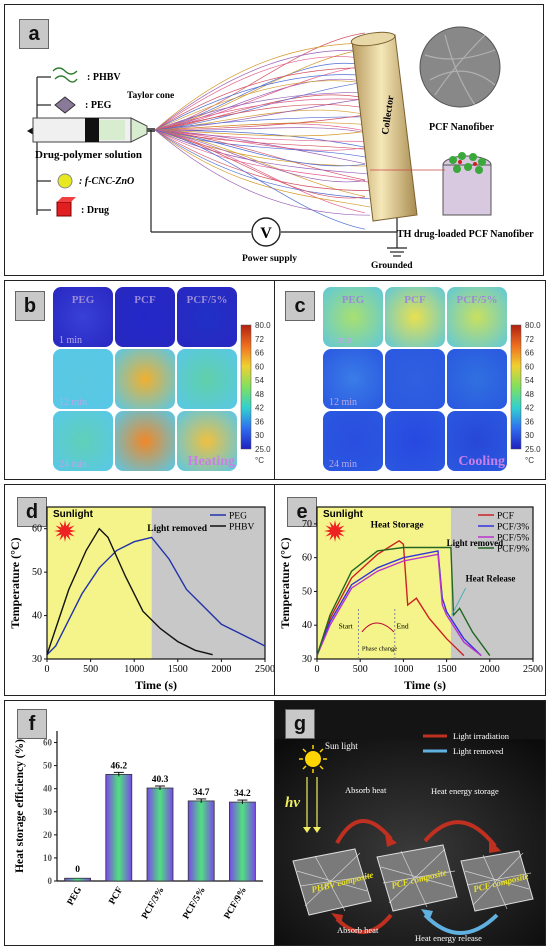  What do you see at coordinates (129, 591) in the screenshot?
I see `series-line-phbv` at bounding box center [129, 591].